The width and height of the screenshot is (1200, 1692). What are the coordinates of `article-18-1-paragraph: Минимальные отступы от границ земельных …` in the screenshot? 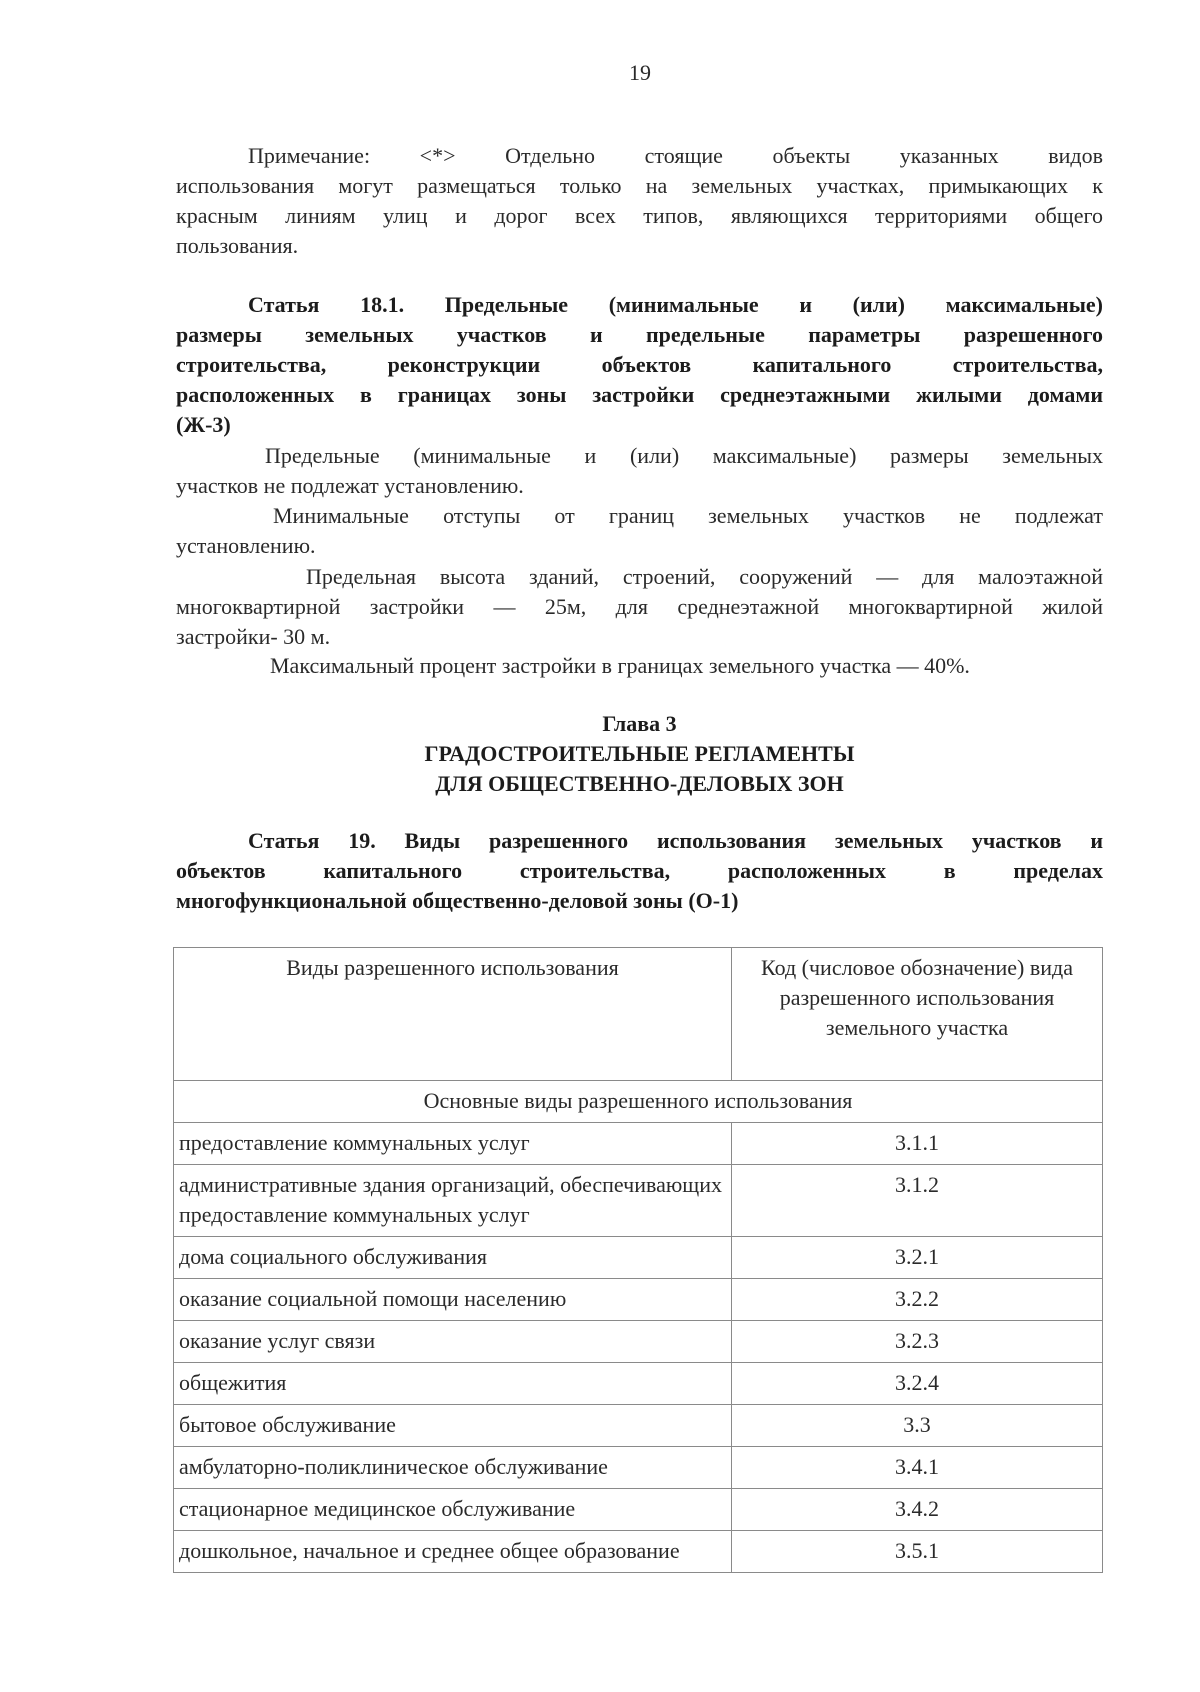 It's located at (639, 531).